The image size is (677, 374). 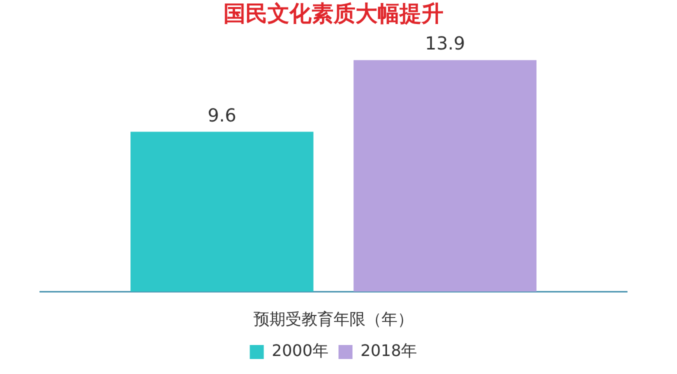 What do you see at coordinates (334, 13) in the screenshot?
I see `chart-title: 国民文化素质大幅提升` at bounding box center [334, 13].